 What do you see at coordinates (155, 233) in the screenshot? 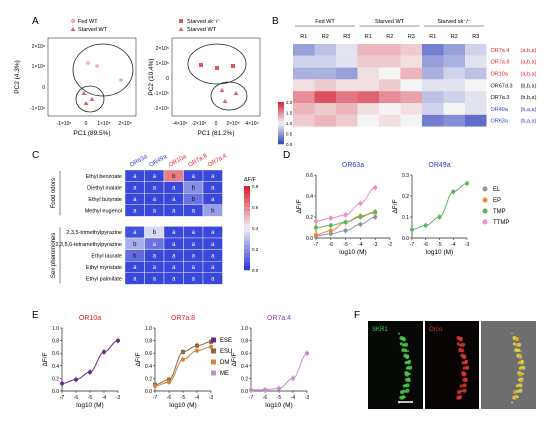
I see `cell-letter: b` at bounding box center [155, 233].